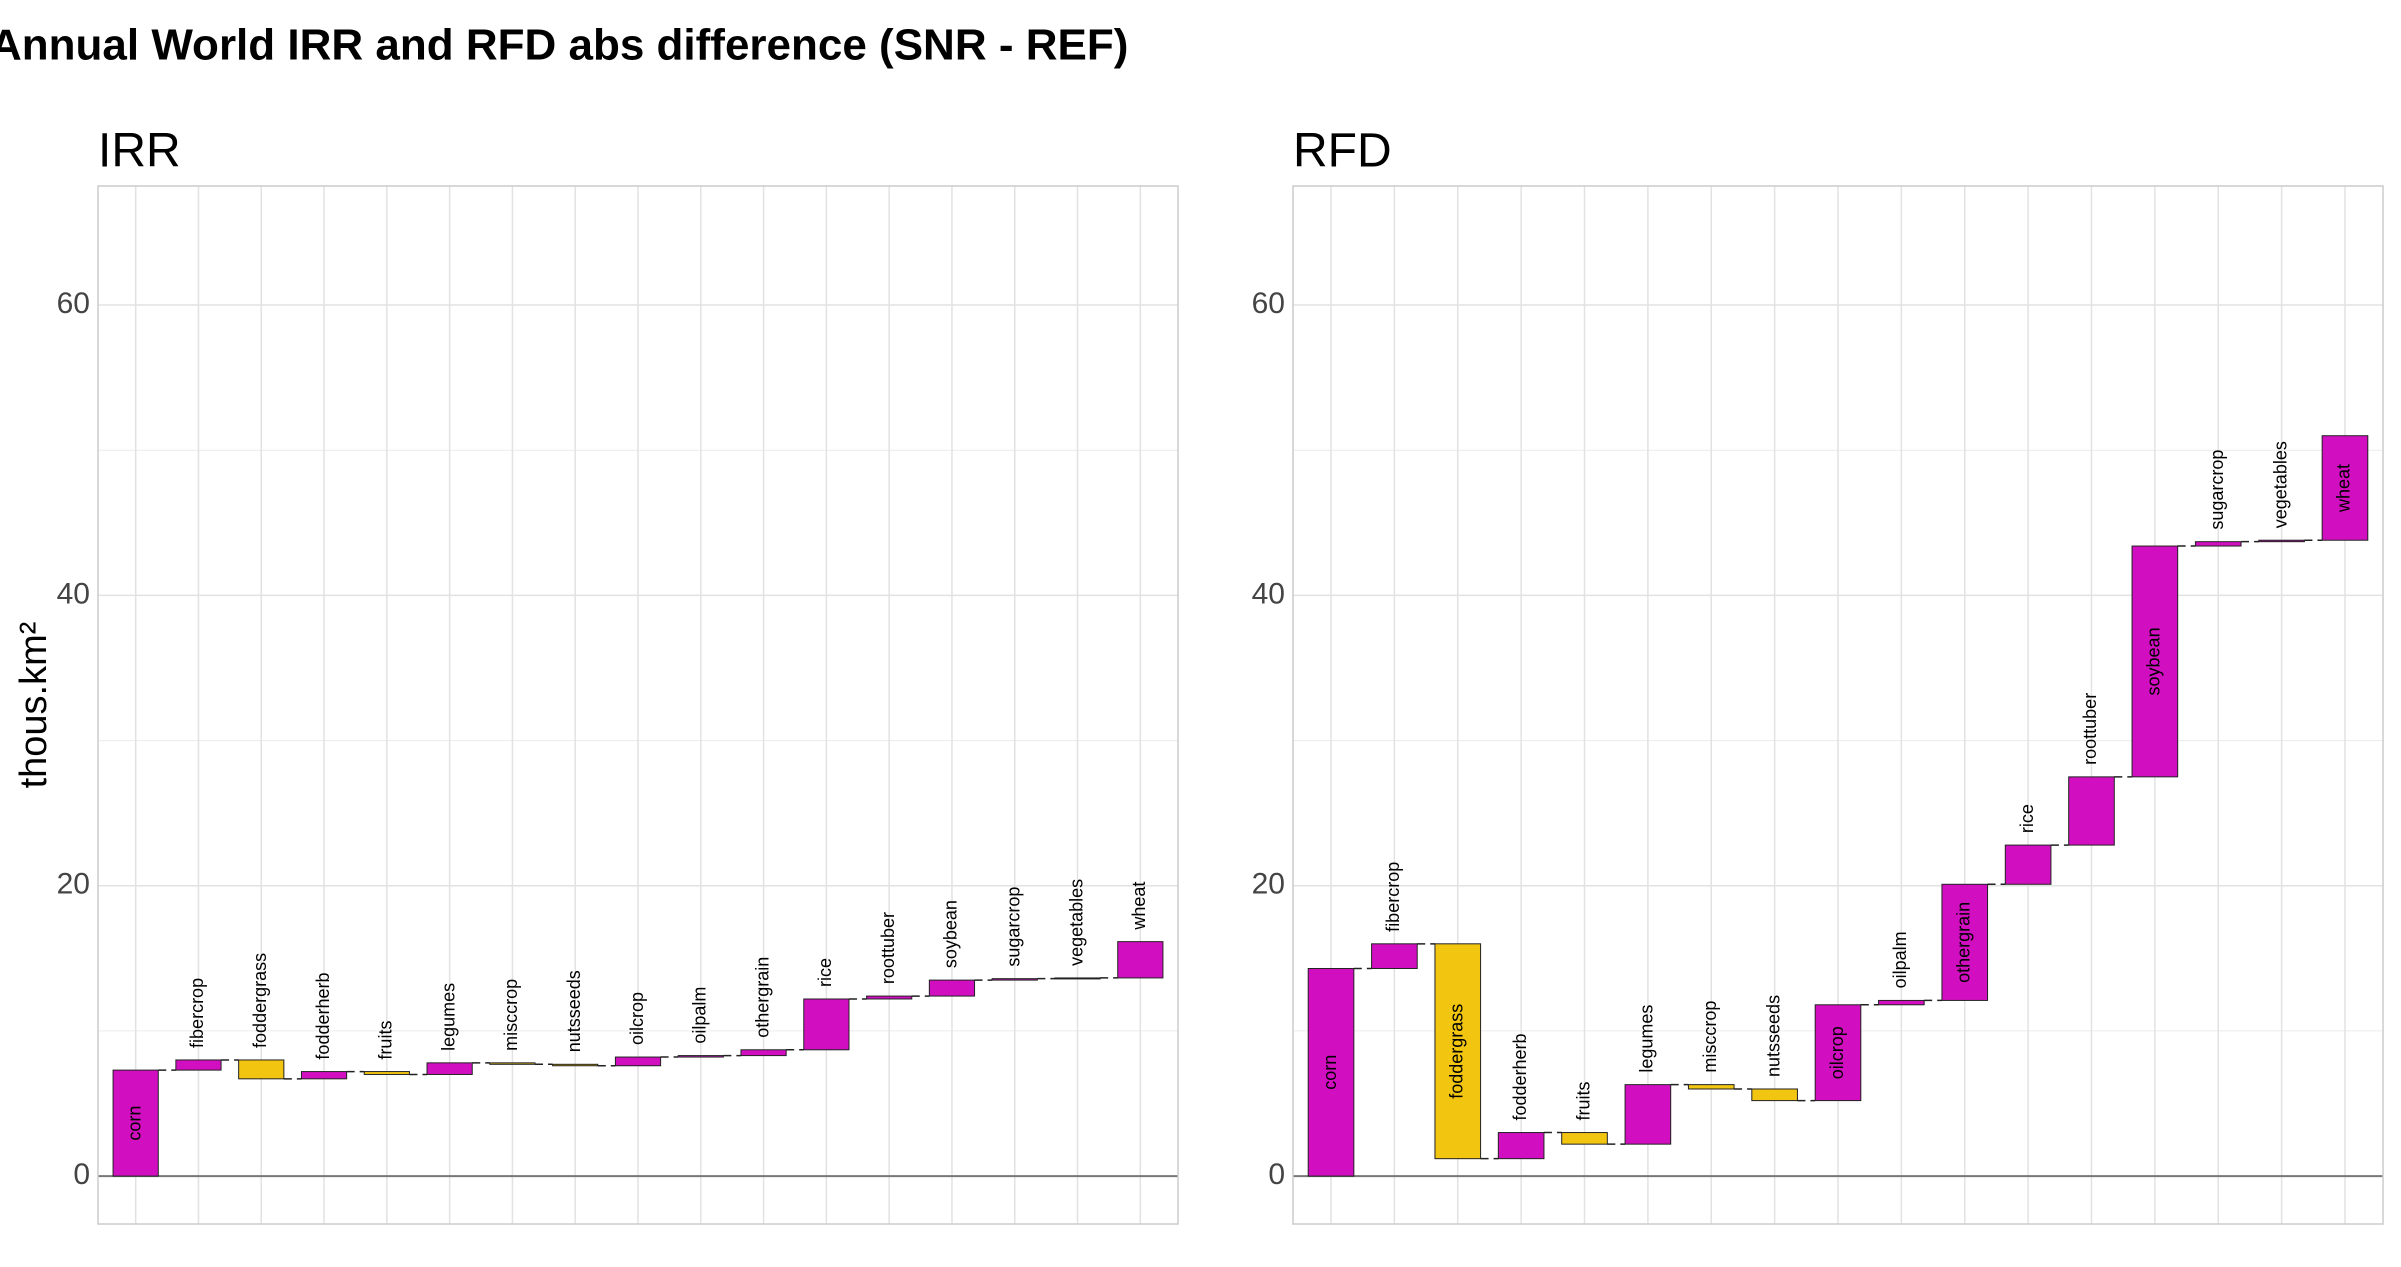 The image size is (2401, 1267). What do you see at coordinates (34, 705) in the screenshot?
I see `y-axis-label: thous.km²` at bounding box center [34, 705].